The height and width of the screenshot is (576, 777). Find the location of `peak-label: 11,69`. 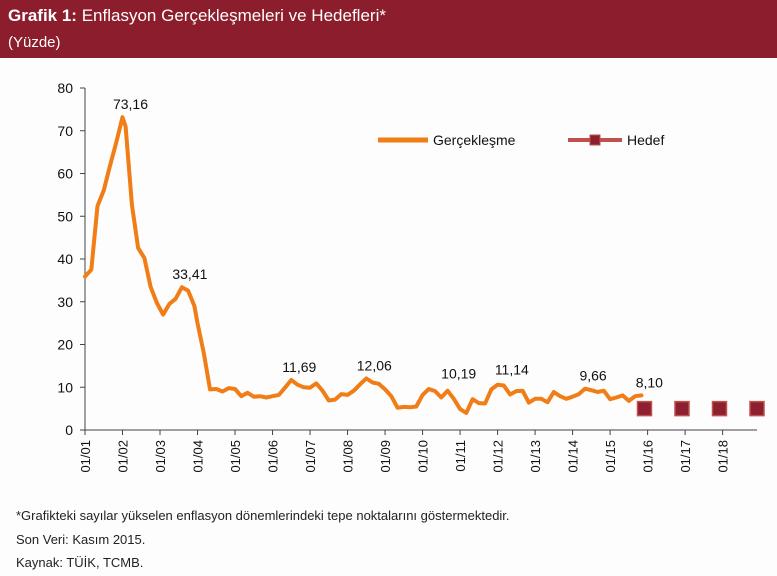

peak-label: 11,69 is located at coordinates (299, 367).